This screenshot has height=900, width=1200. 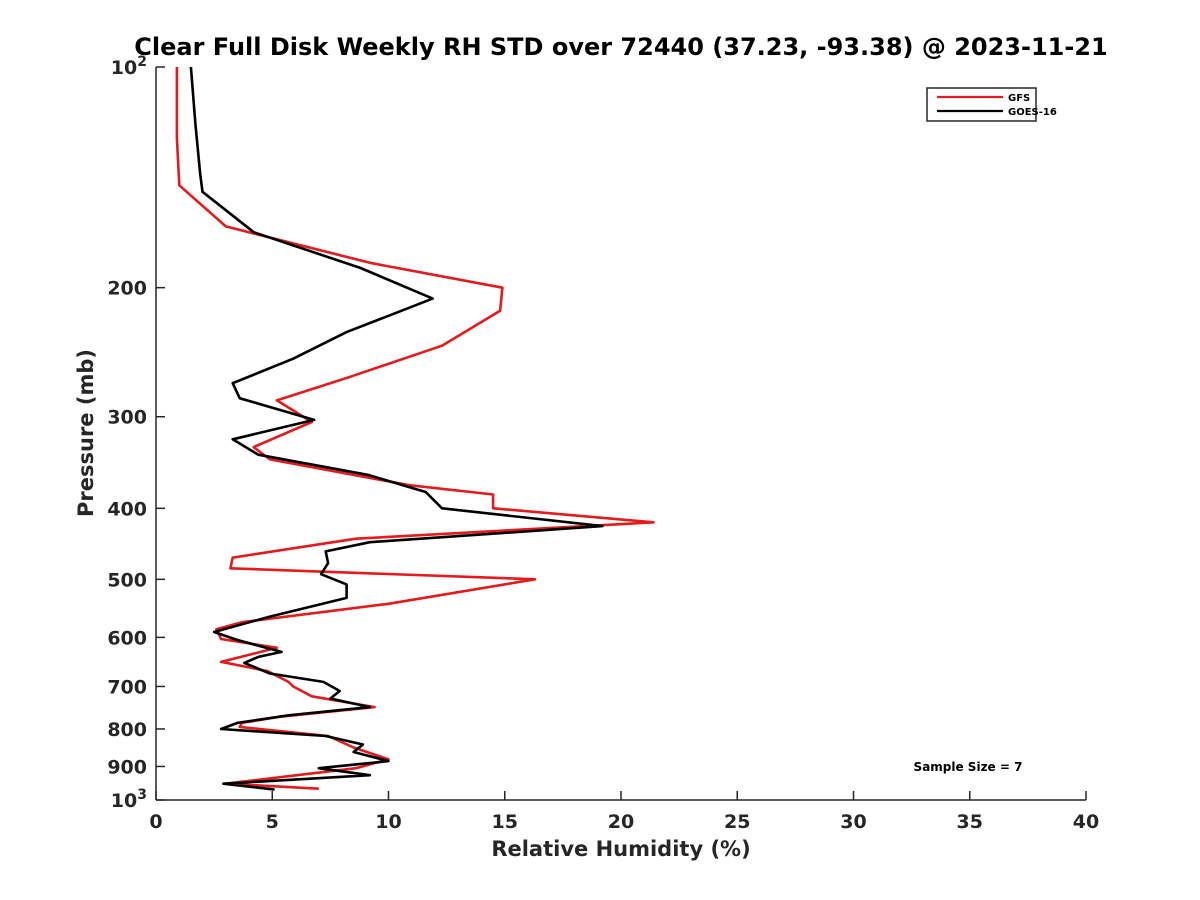 I want to click on legend-label-goes16: GOES-16, so click(x=1032, y=112).